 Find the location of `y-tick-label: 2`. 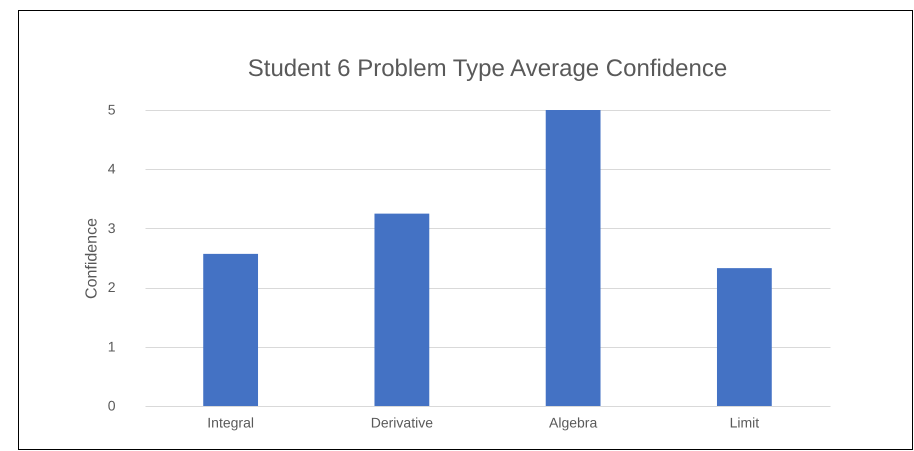

y-tick-label: 2 is located at coordinates (112, 287).